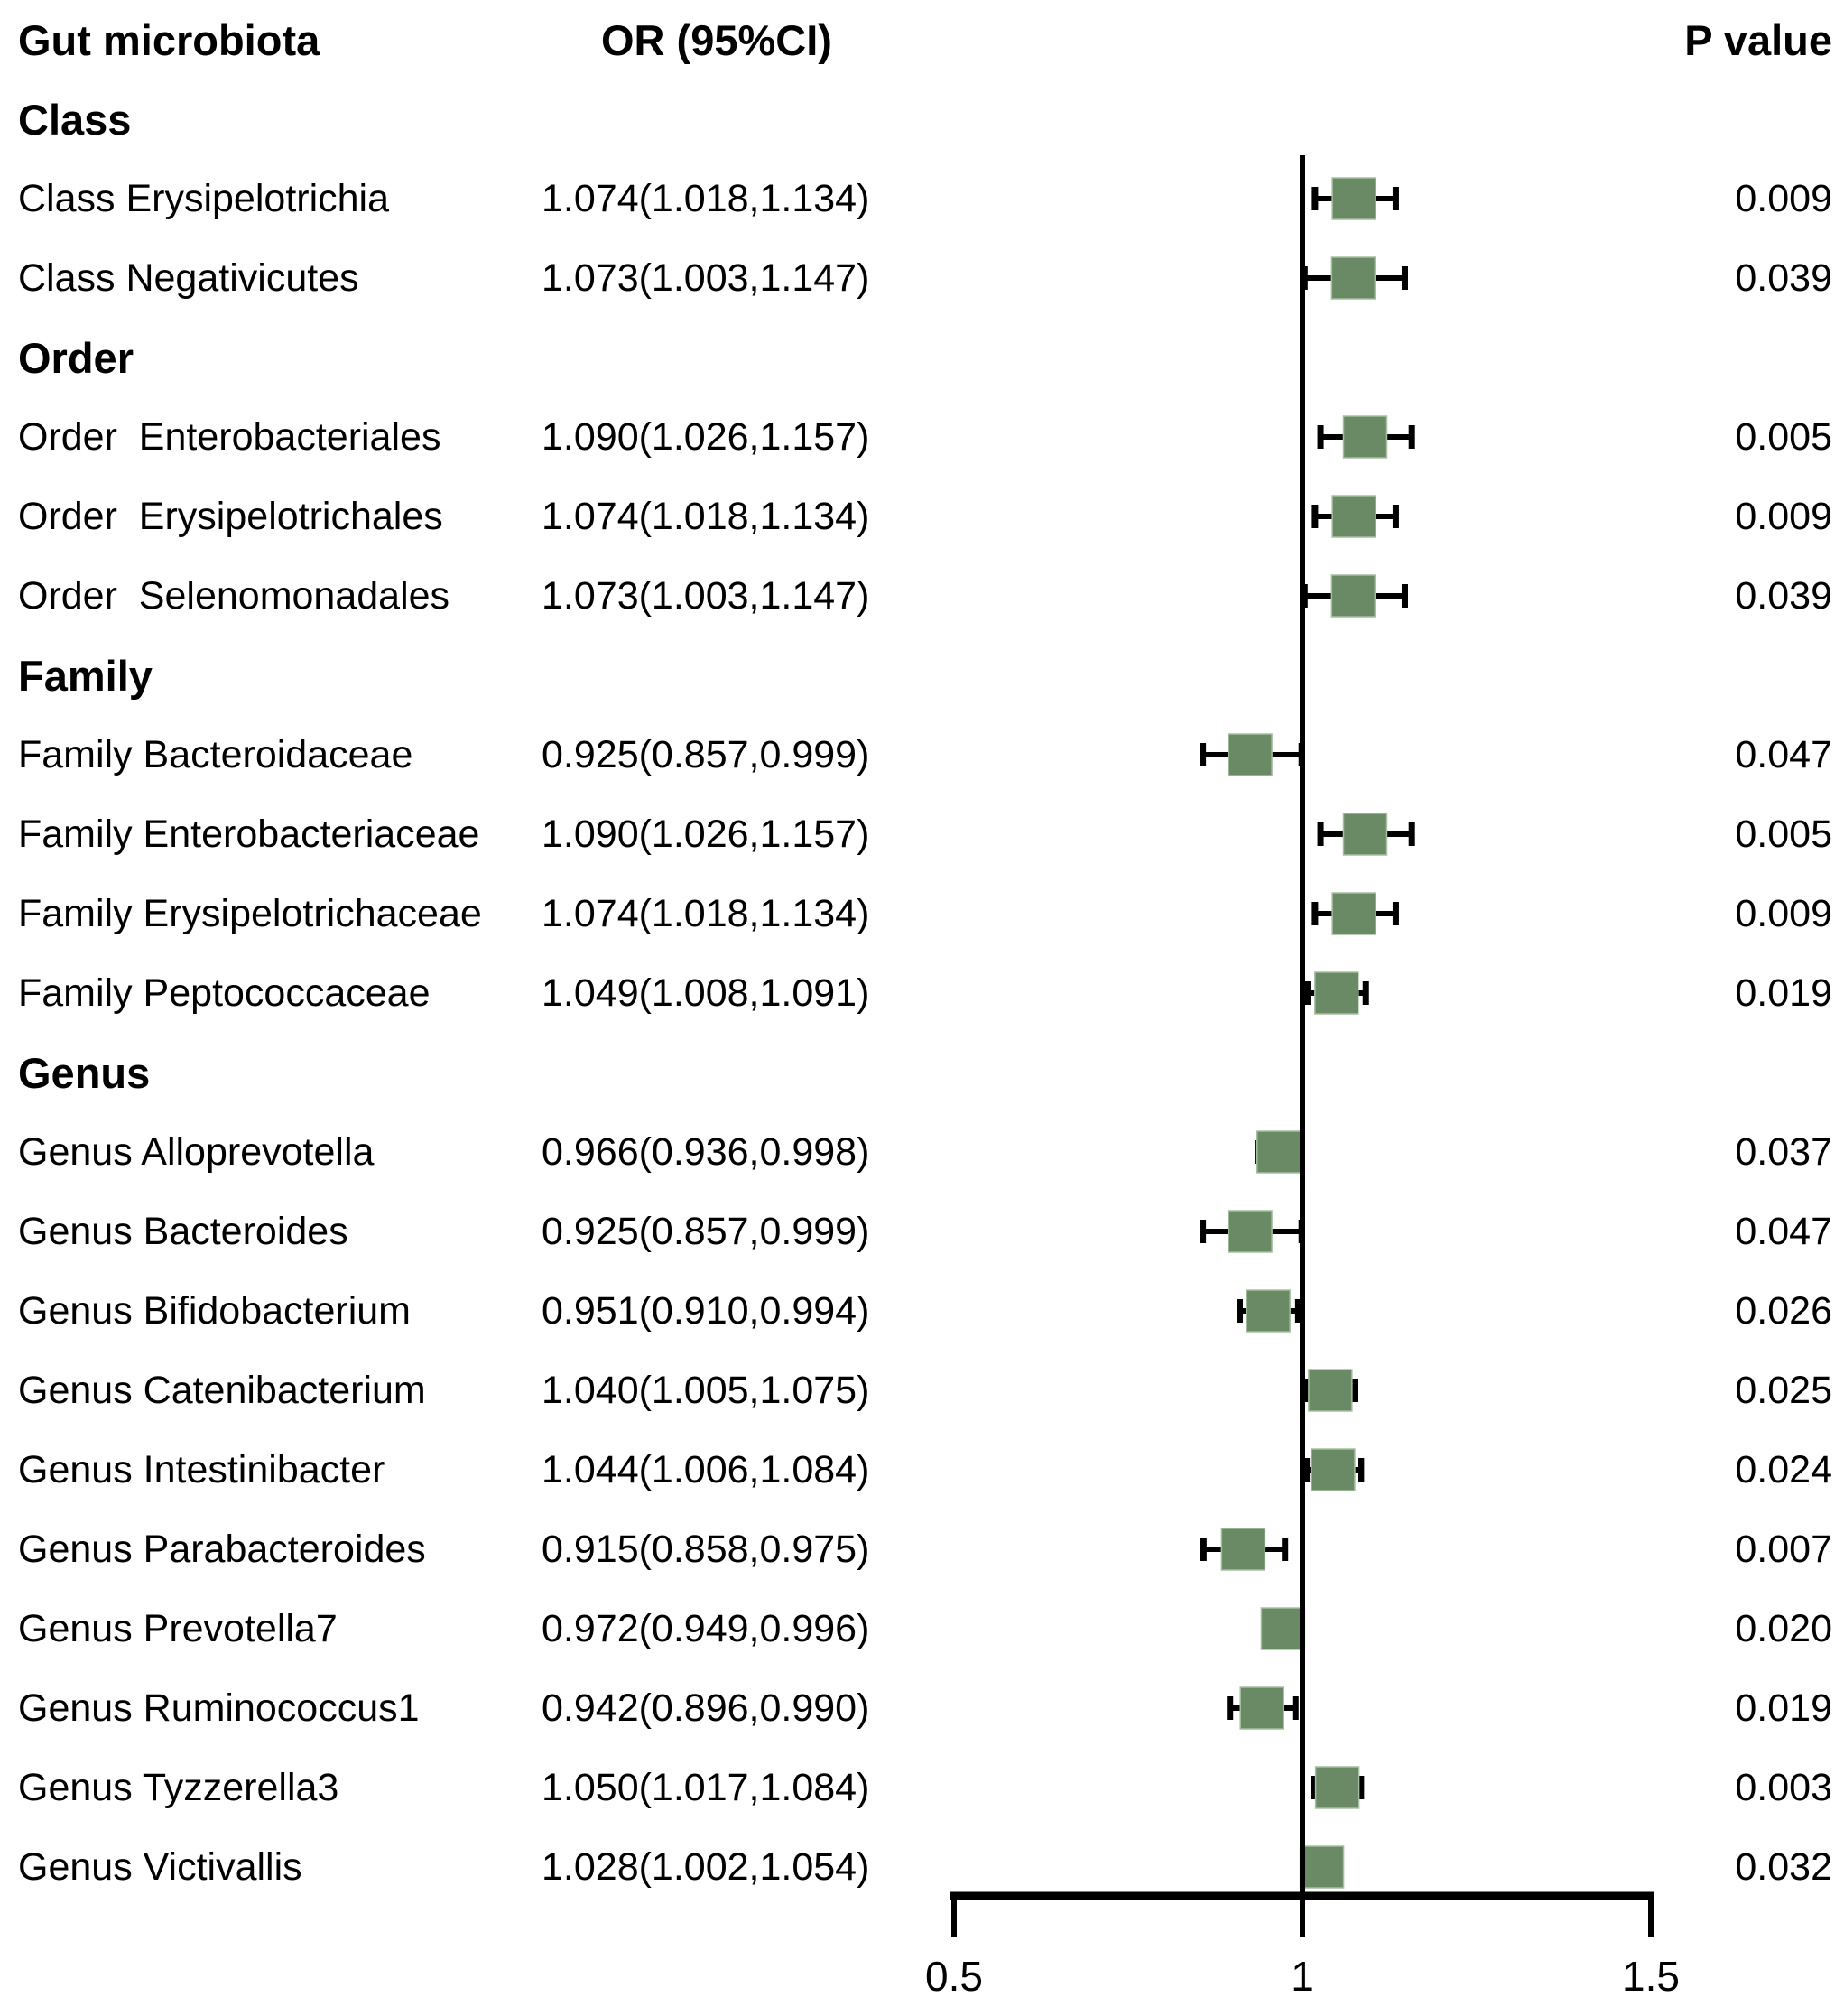 This screenshot has height=2016, width=1844. Describe the element at coordinates (271, 914) in the screenshot. I see `taxon-label-cell: Family Erysipelotrichaceae` at that location.